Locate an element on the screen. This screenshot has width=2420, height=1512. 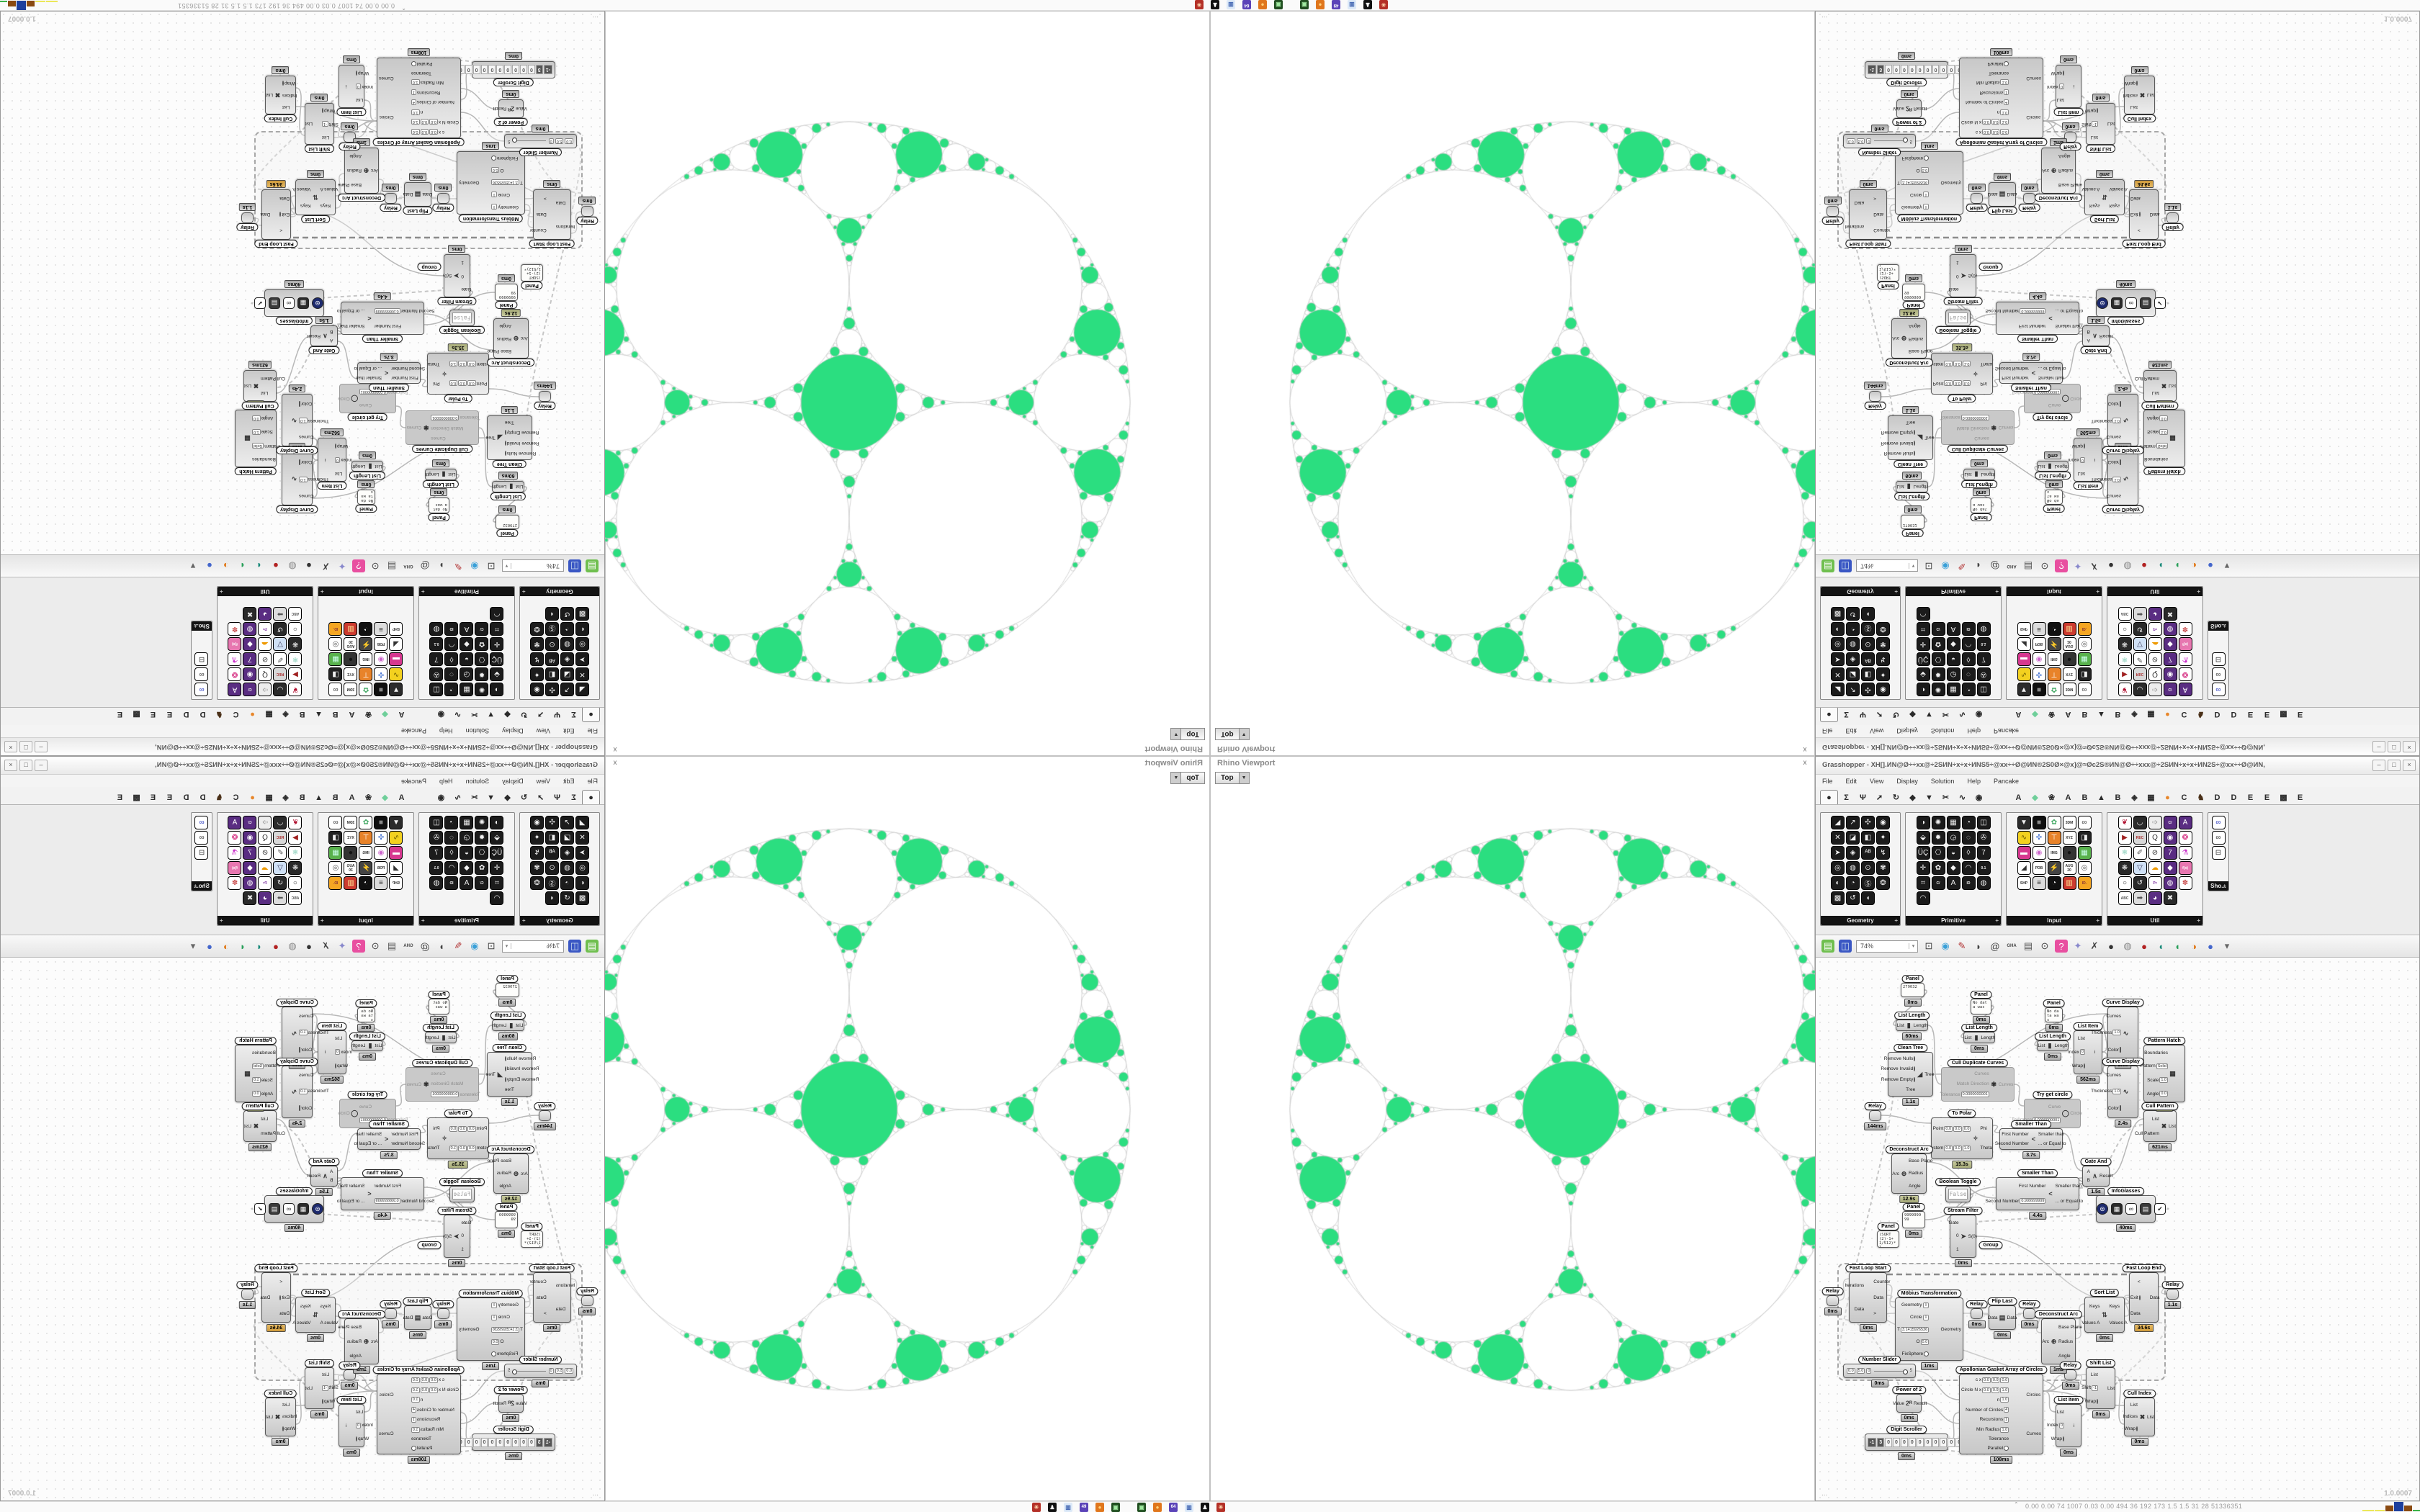
node-name-tag: Apollonian Gasket Array of Circles is located at coordinates (418, 1370).